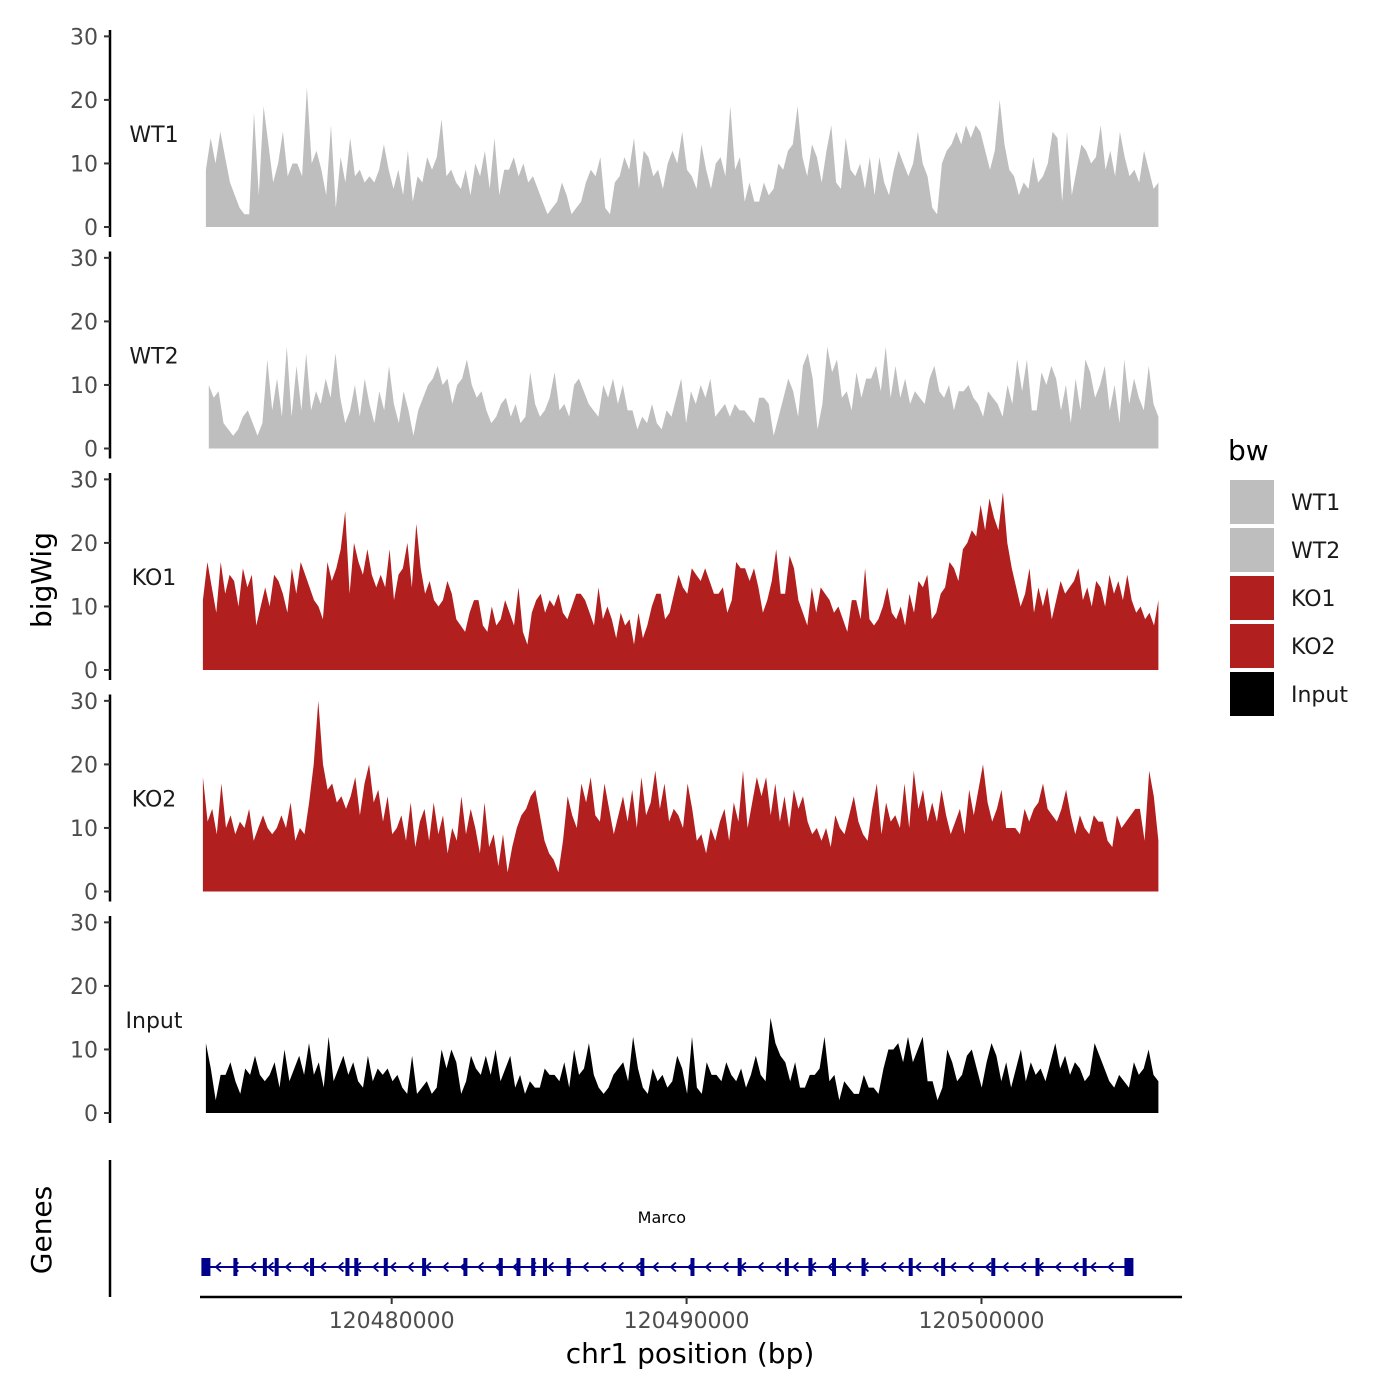  I want to click on signal-area-wt2, so click(683, 397).